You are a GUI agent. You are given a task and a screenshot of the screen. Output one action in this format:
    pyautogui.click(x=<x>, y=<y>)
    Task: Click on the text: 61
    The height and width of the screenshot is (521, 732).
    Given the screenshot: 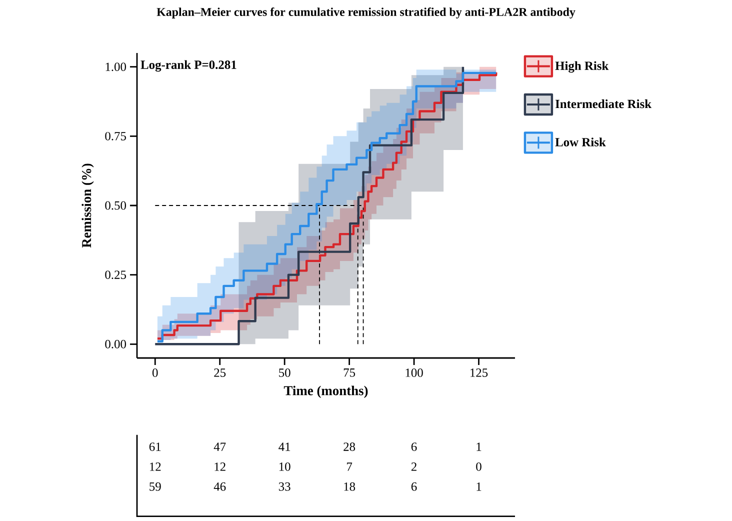 What is the action you would take?
    pyautogui.click(x=155, y=446)
    